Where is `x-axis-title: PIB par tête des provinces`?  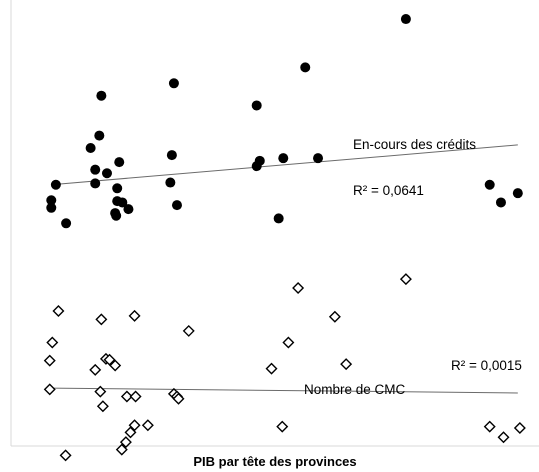
x-axis-title: PIB par tête des provinces is located at coordinates (274, 461).